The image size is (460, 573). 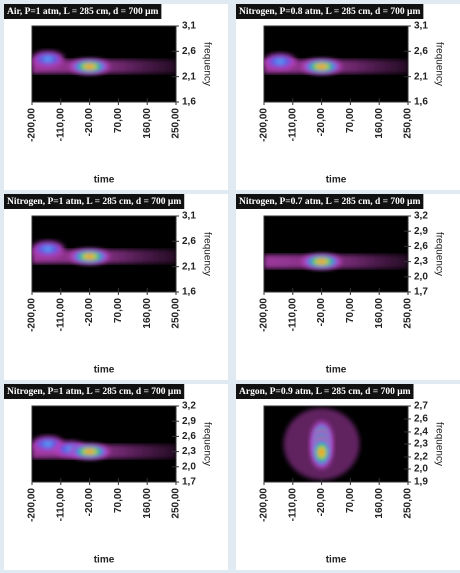 What do you see at coordinates (421, 216) in the screenshot?
I see `y-tick-label: 3,2` at bounding box center [421, 216].